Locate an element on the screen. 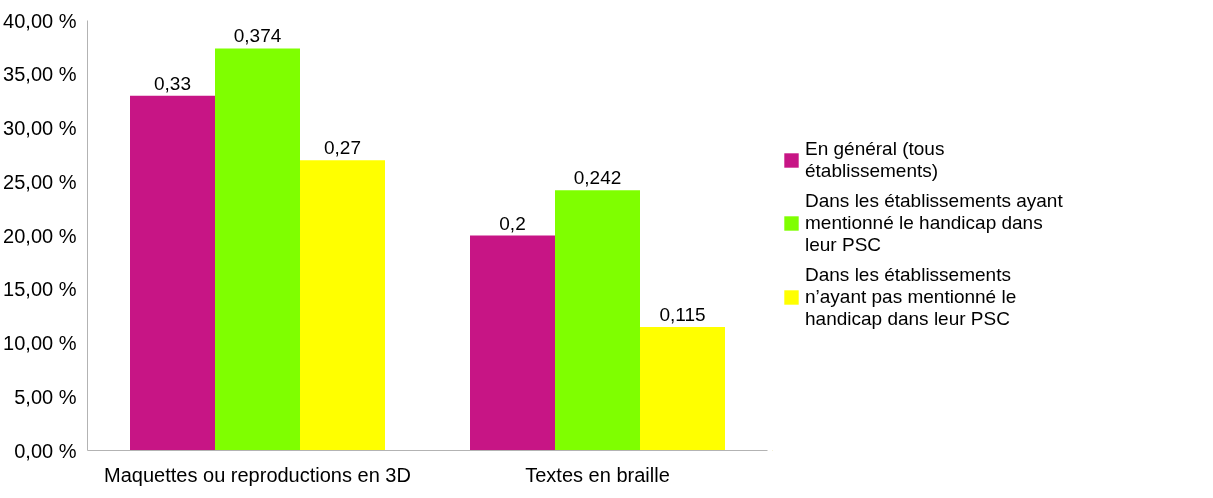 Image resolution: width=1213 pixels, height=498 pixels. y-tick-label: 20,00 % is located at coordinates (40, 235).